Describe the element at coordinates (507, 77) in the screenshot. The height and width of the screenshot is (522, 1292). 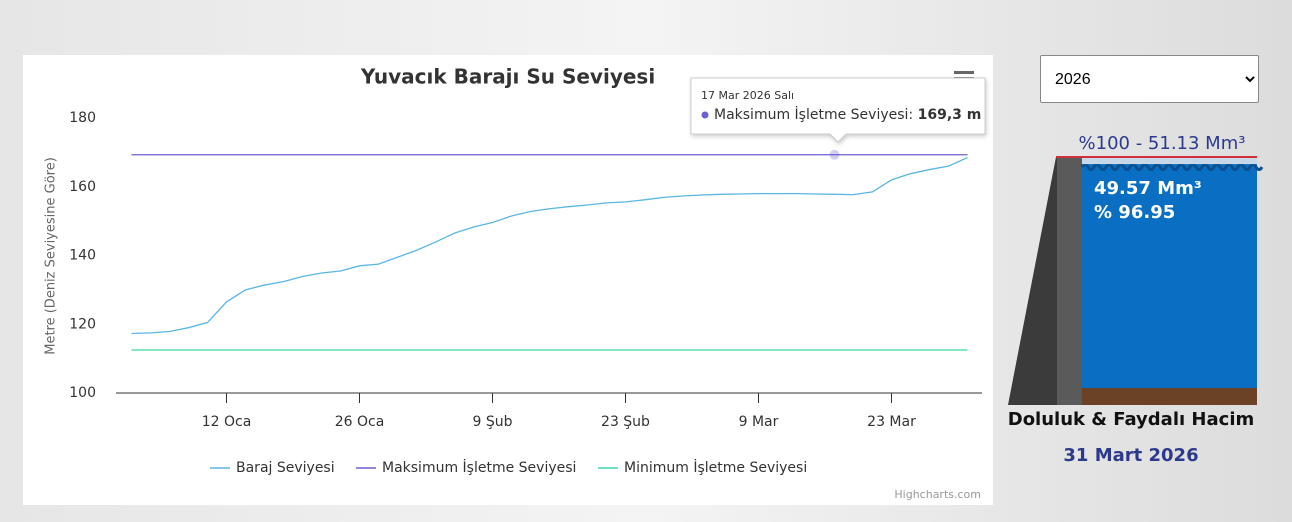
I see `chart-title: Yuvacık Barajı Su Seviyesi` at that location.